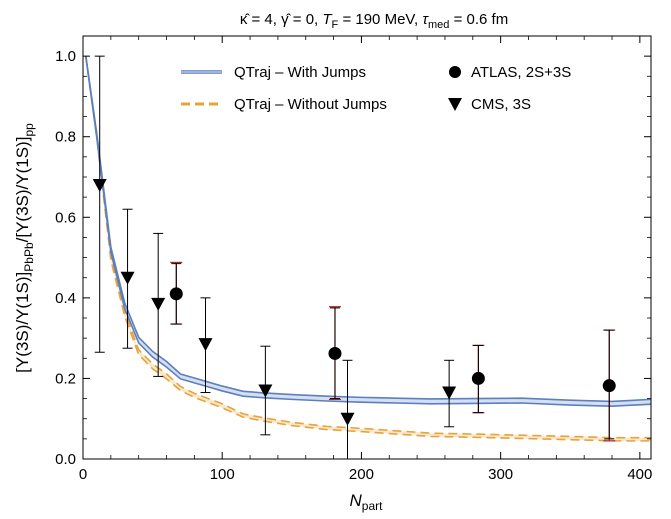 The image size is (671, 519). What do you see at coordinates (65, 137) in the screenshot?
I see `y-tick-label-0.8: 0.8` at bounding box center [65, 137].